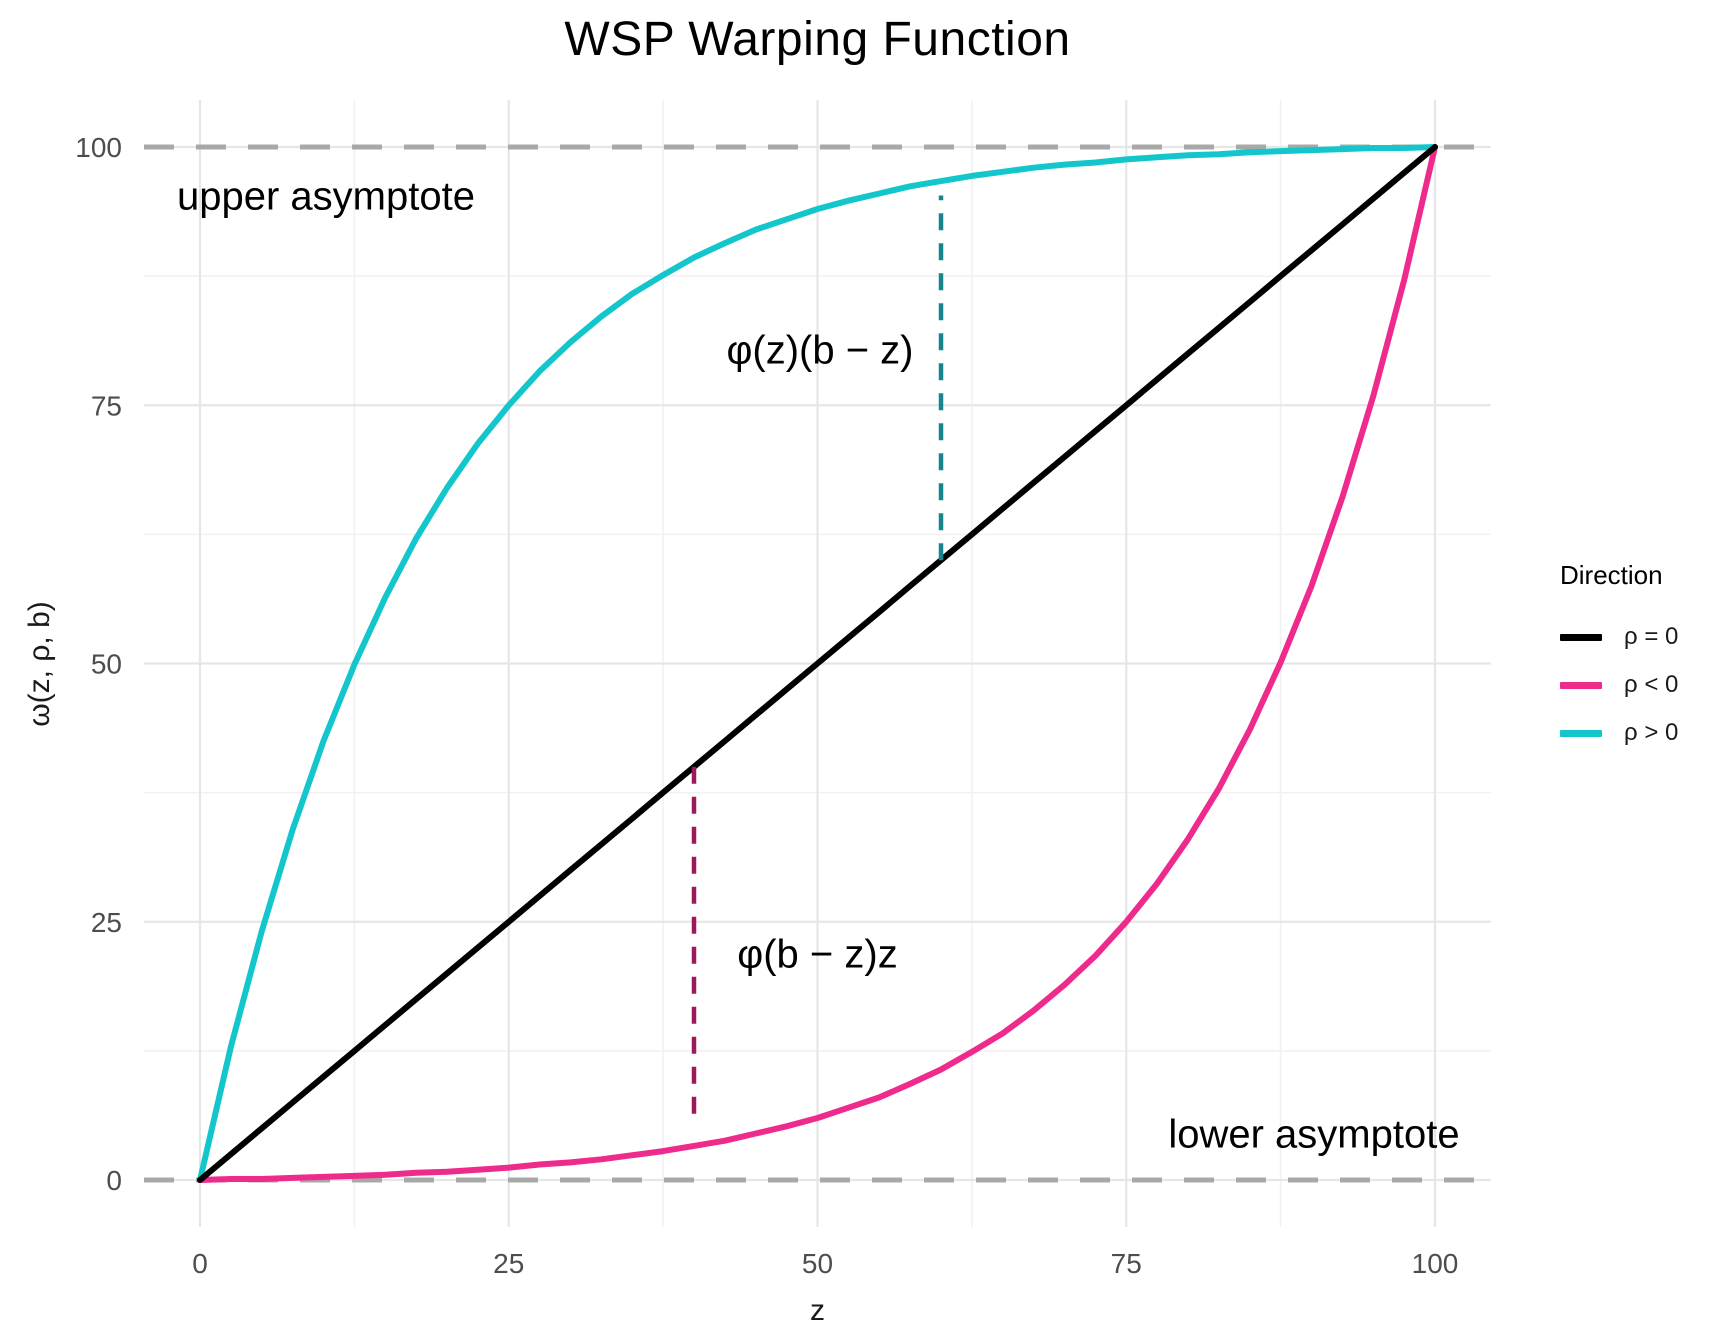 The width and height of the screenshot is (1728, 1344). I want to click on x-tick-label: 100, so click(1435, 1263).